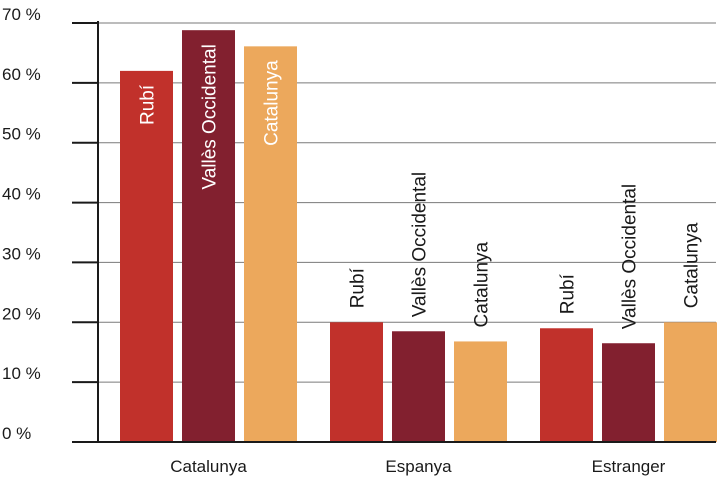 Image resolution: width=722 pixels, height=477 pixels. I want to click on y-tick-label: 20 %, so click(21, 313).